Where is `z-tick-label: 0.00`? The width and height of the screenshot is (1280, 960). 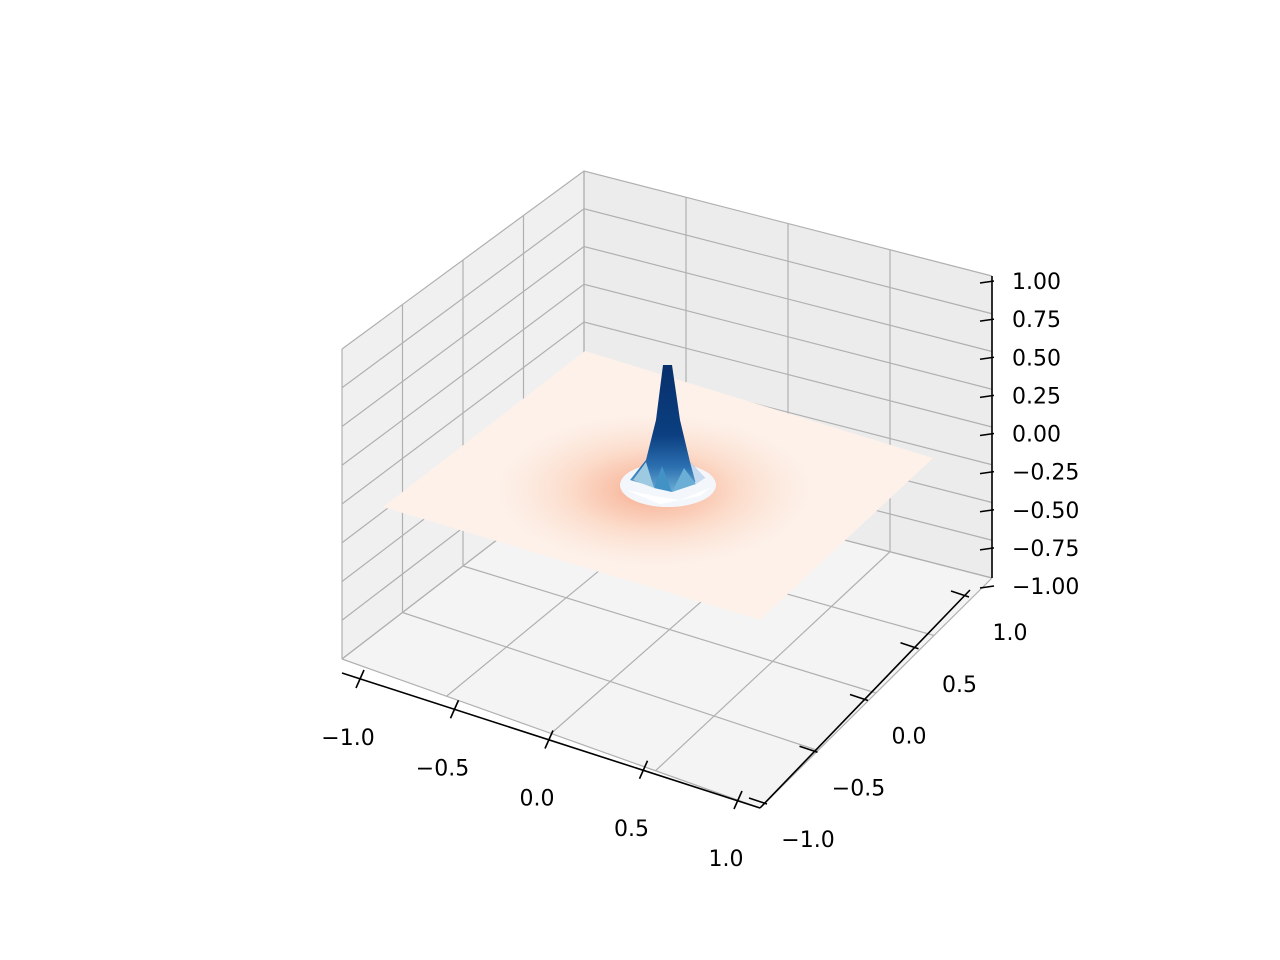
z-tick-label: 0.00 is located at coordinates (1036, 435).